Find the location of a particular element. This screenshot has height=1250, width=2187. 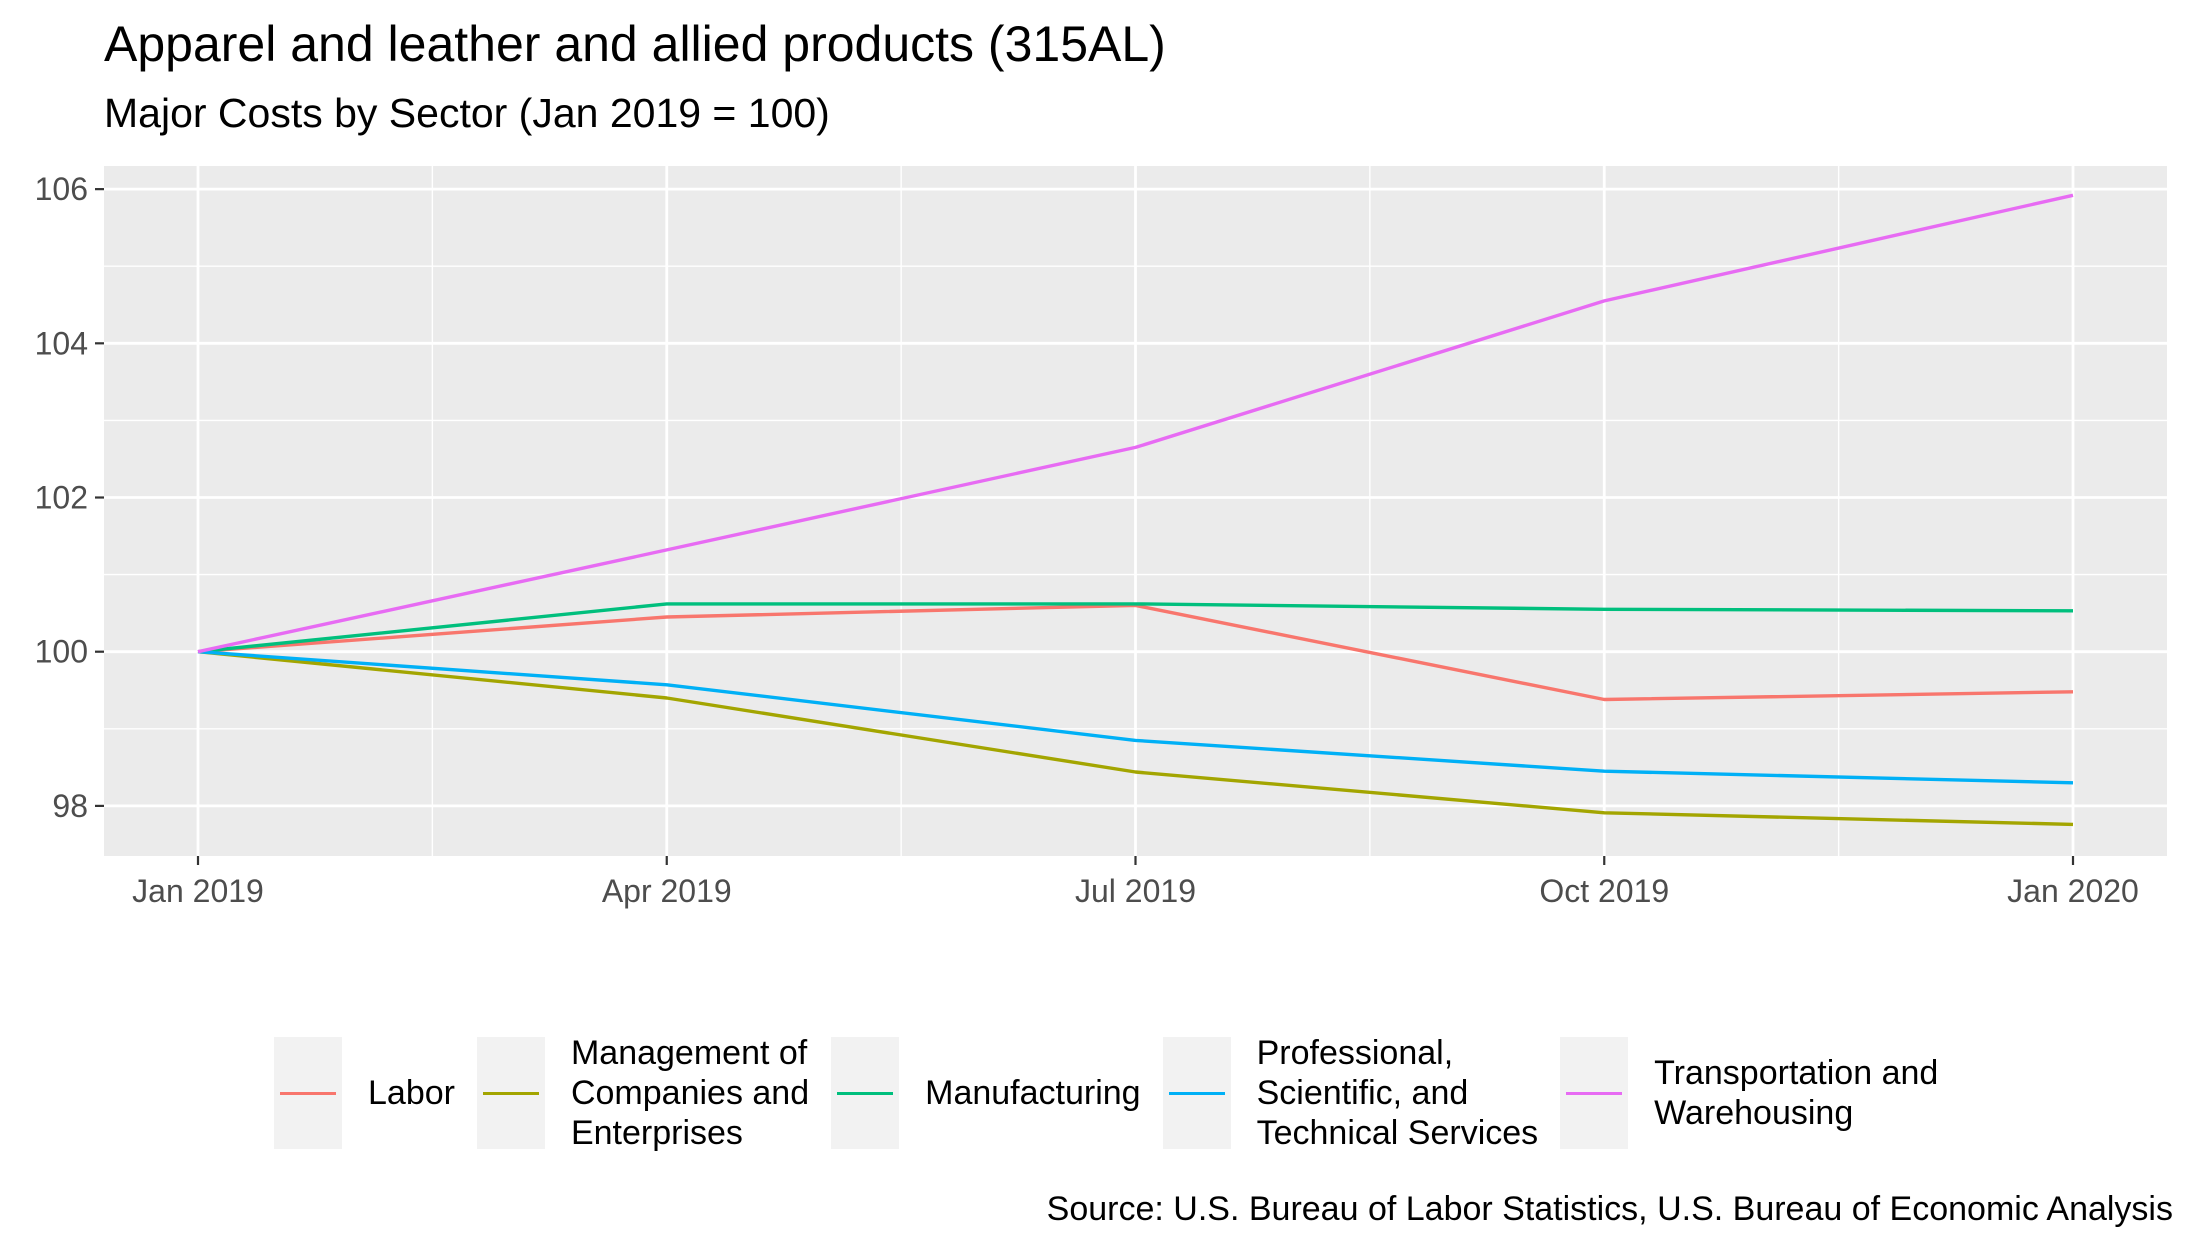

legend-key-management is located at coordinates (510, 1093).